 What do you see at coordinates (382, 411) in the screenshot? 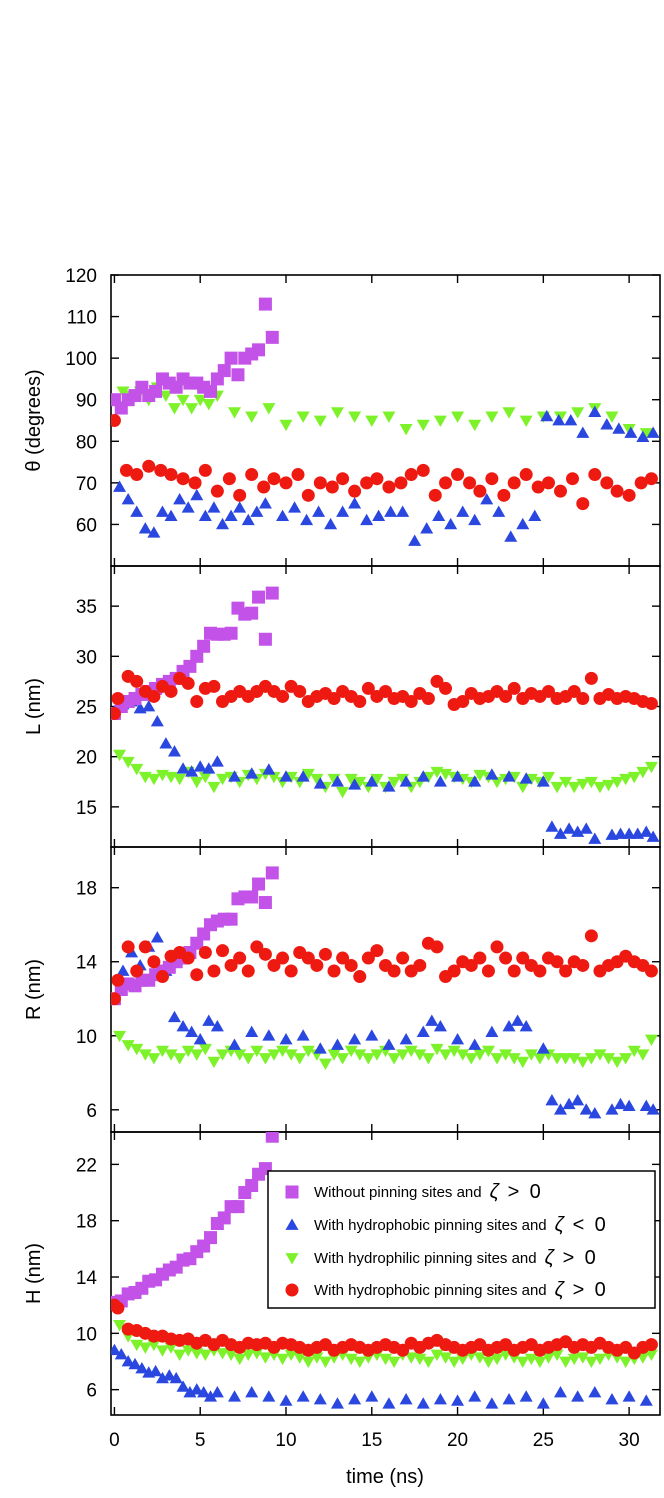
I see `series-triangle-down` at bounding box center [382, 411].